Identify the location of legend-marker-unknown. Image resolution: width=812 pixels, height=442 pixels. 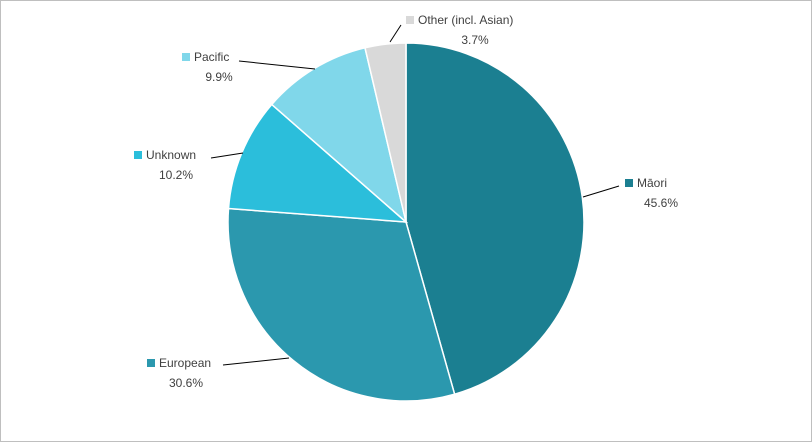
(138, 155).